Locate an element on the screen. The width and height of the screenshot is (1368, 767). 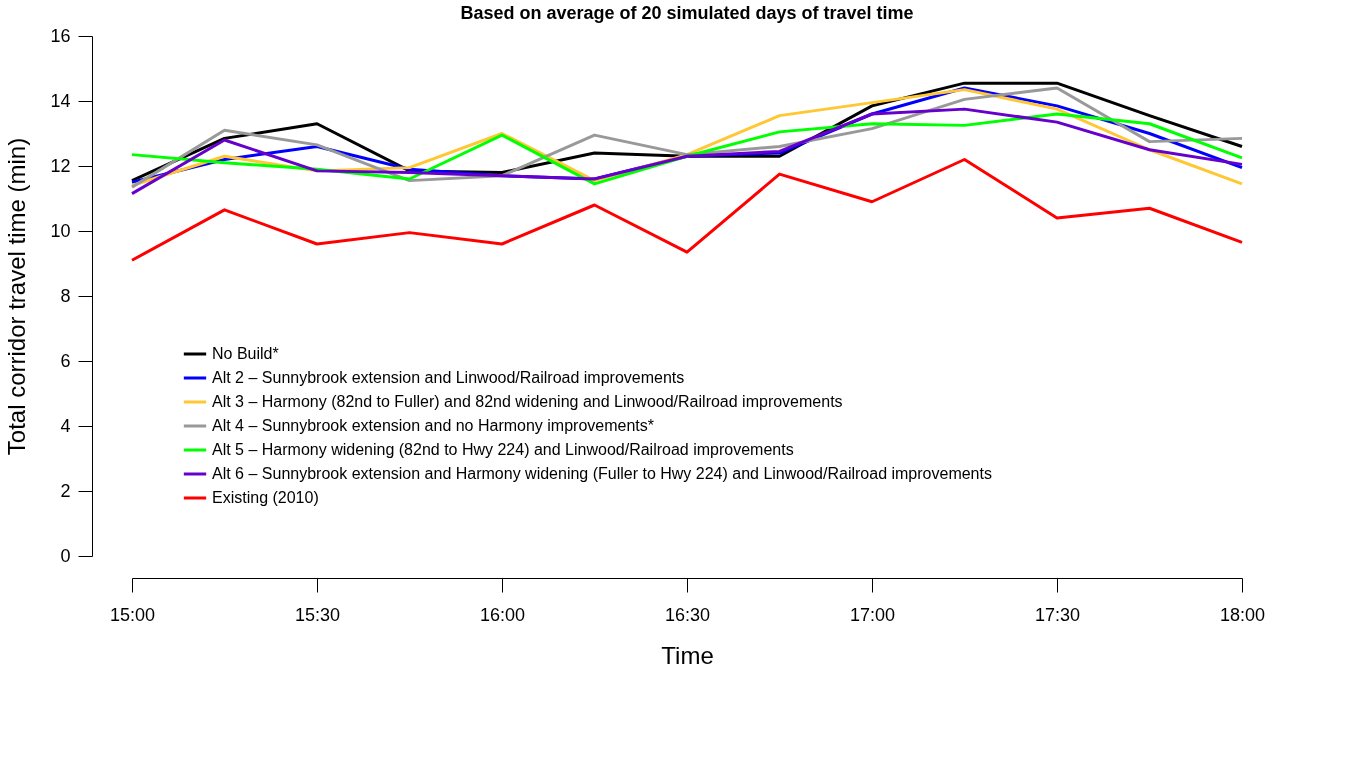
y-tick-label: 4 is located at coordinates (65, 425).